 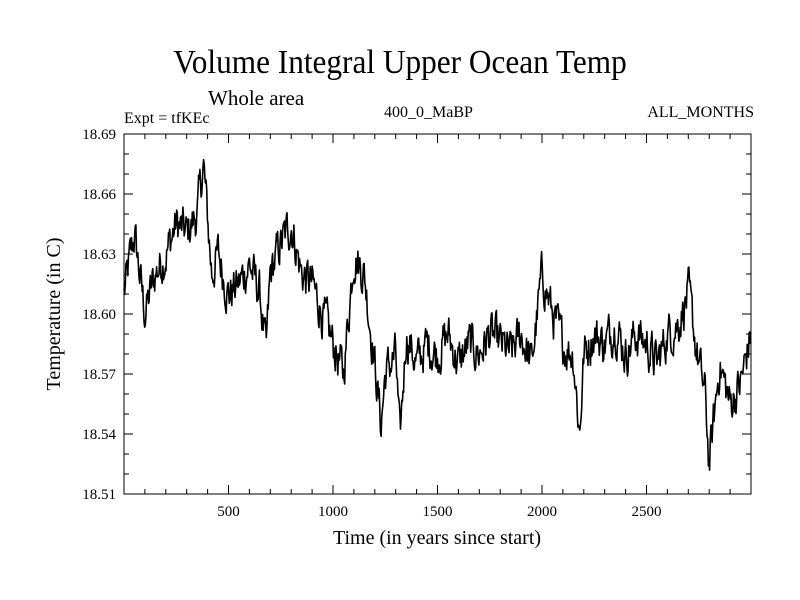 I want to click on x-tick-label: 2000, so click(x=542, y=512).